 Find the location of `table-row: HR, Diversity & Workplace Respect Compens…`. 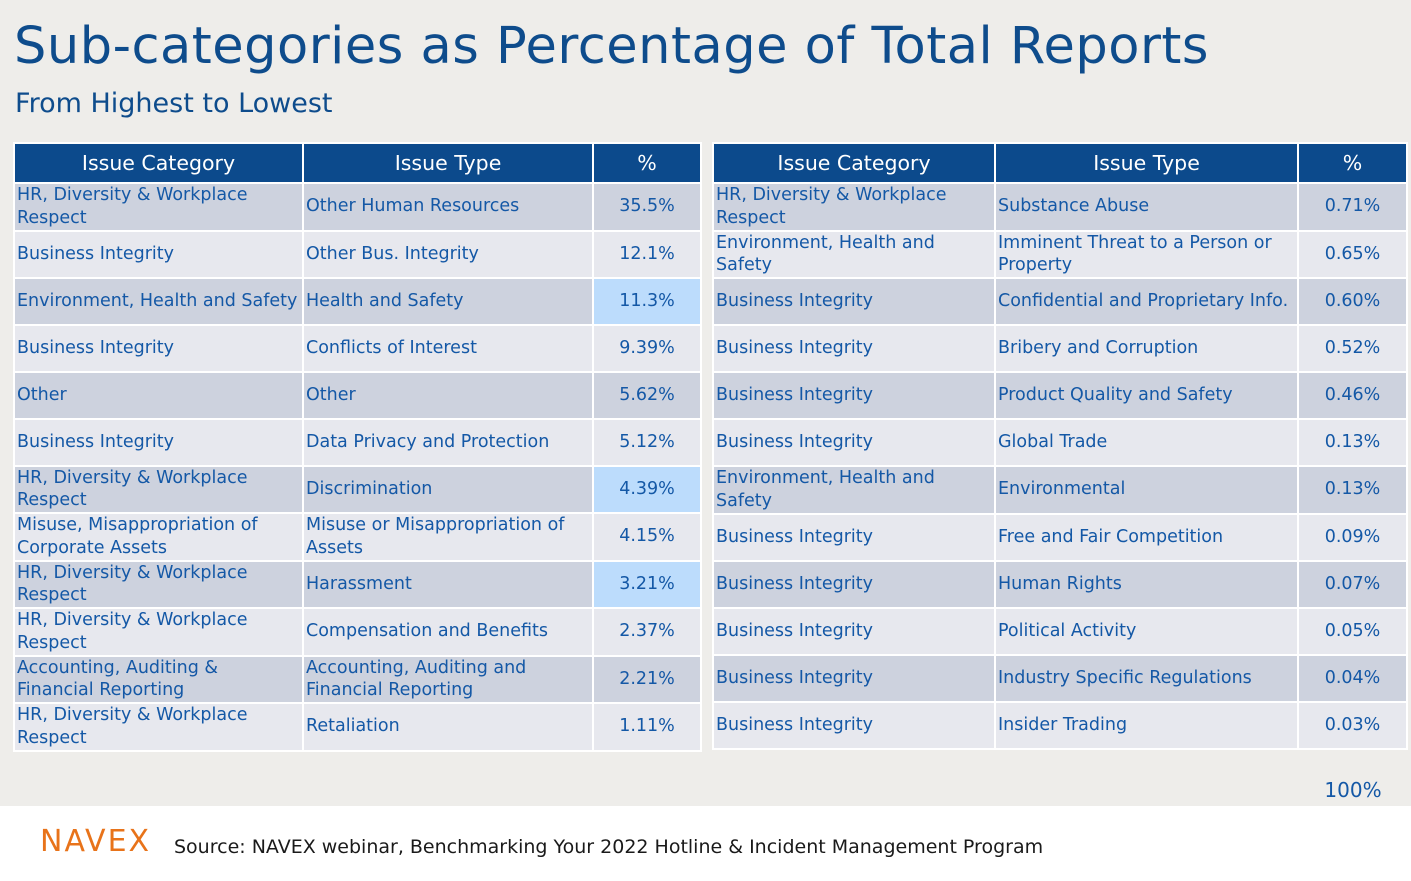

table-row: HR, Diversity & Workplace Respect Compens… is located at coordinates (357, 632).